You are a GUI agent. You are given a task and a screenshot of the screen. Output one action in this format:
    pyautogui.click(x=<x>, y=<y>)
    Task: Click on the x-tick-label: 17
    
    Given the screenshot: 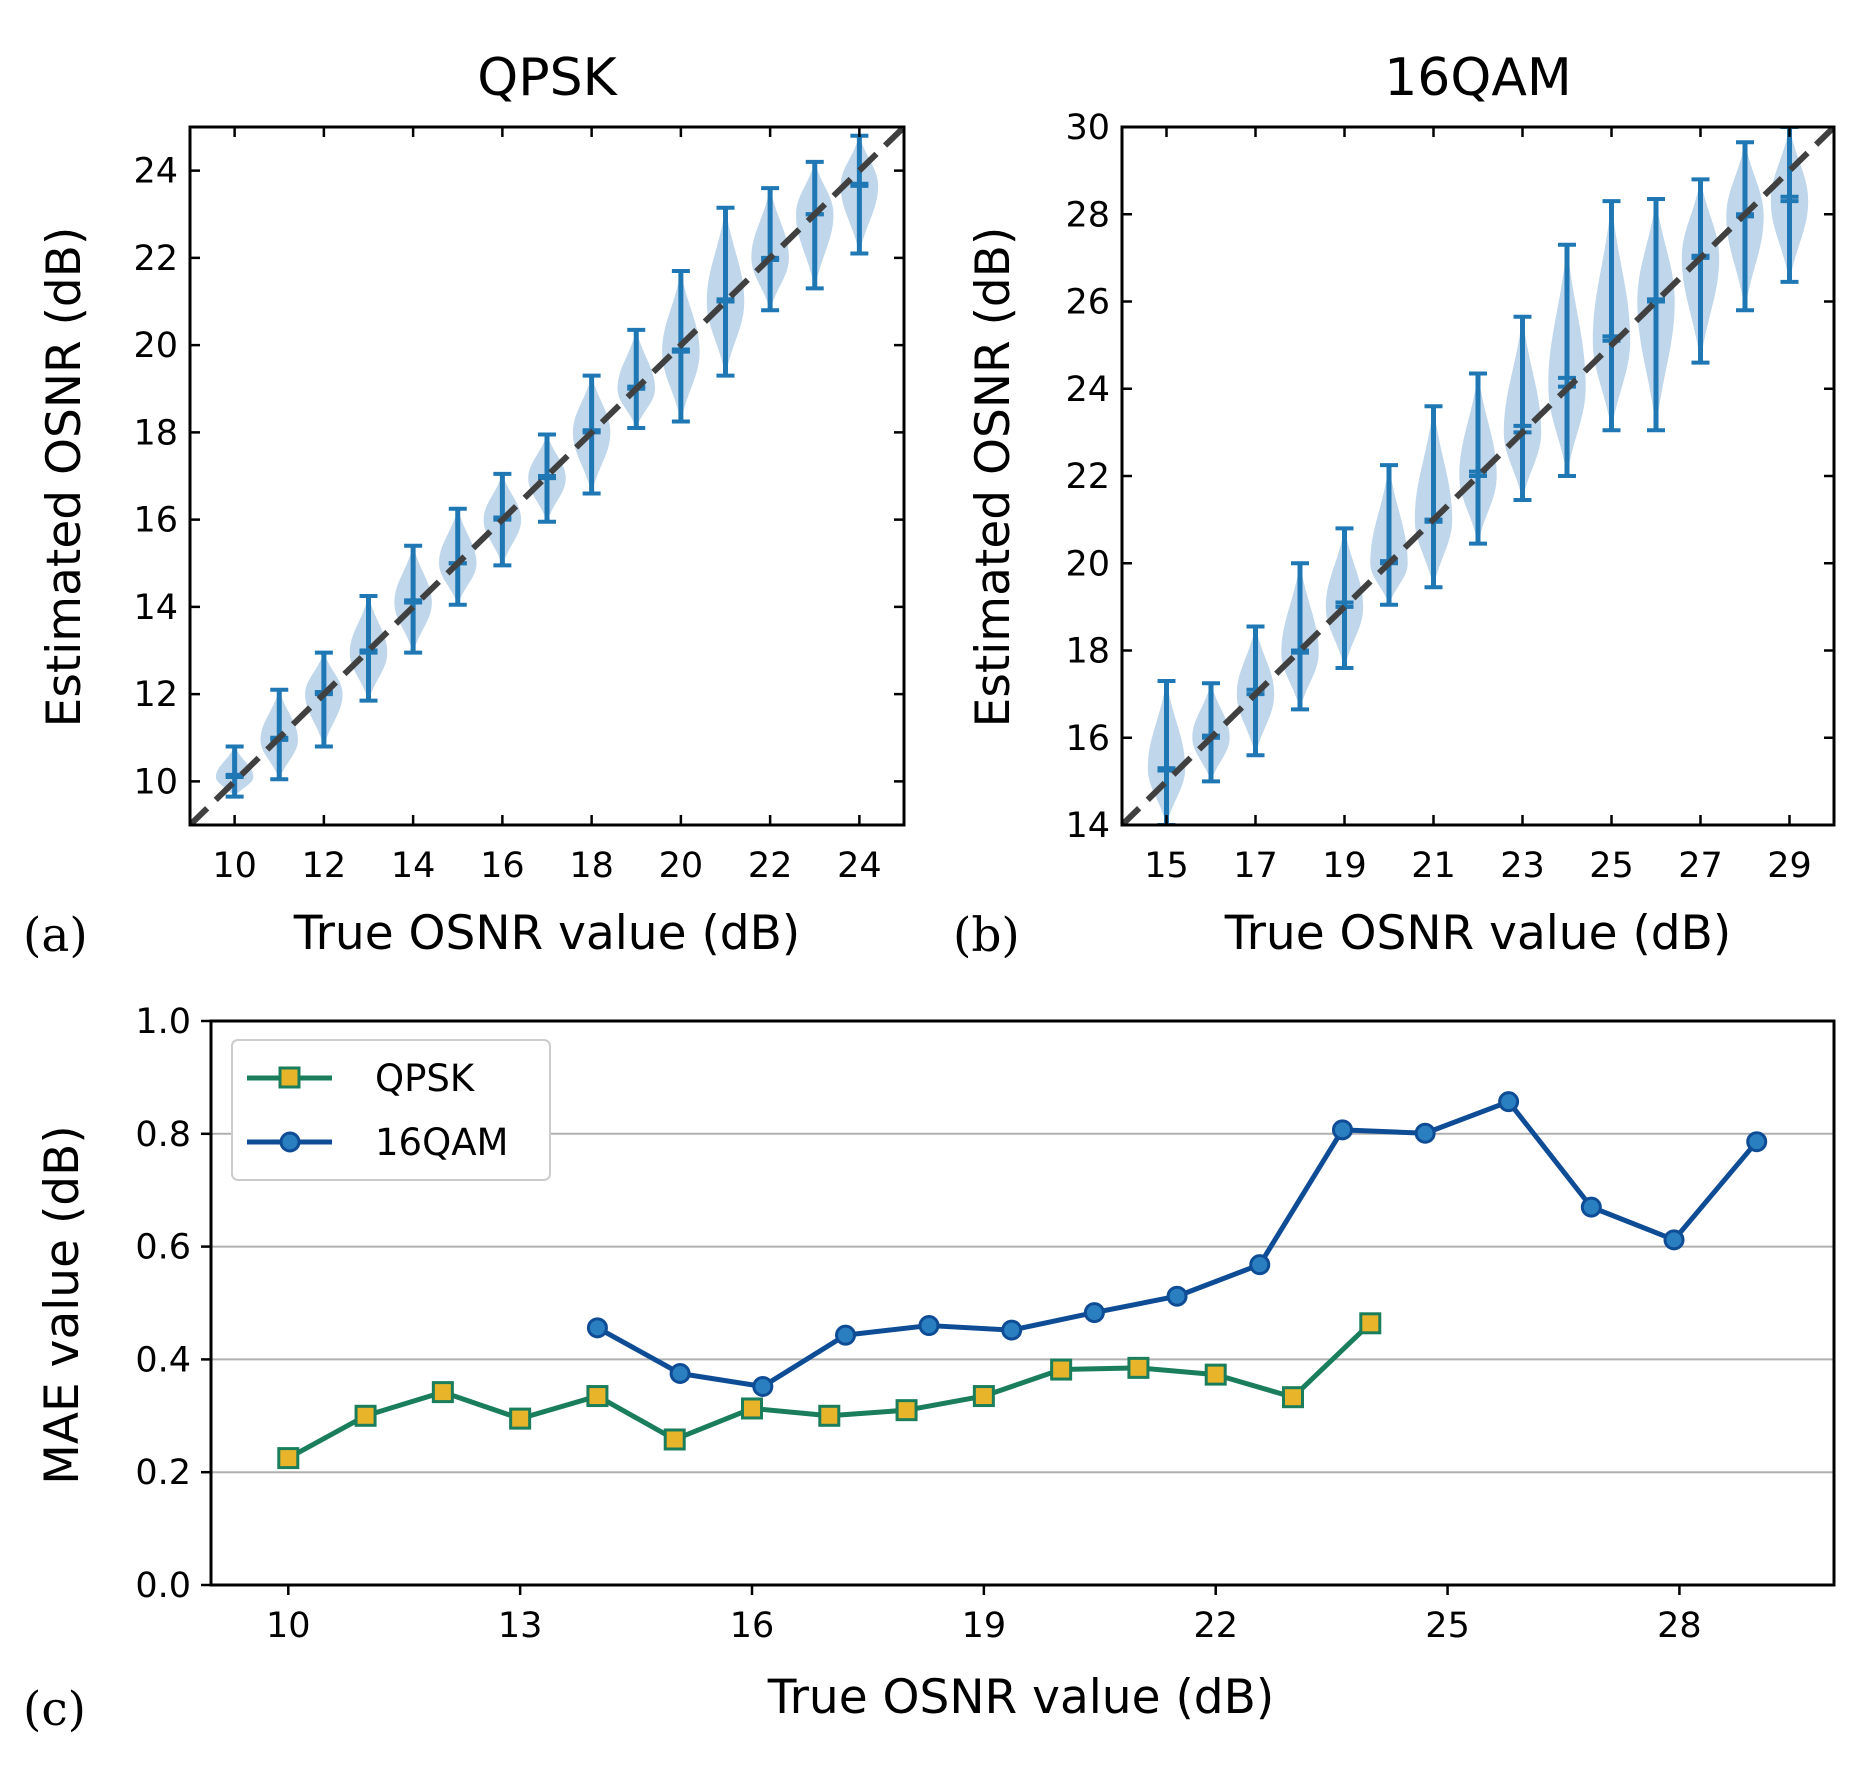 What is the action you would take?
    pyautogui.click(x=1255, y=866)
    